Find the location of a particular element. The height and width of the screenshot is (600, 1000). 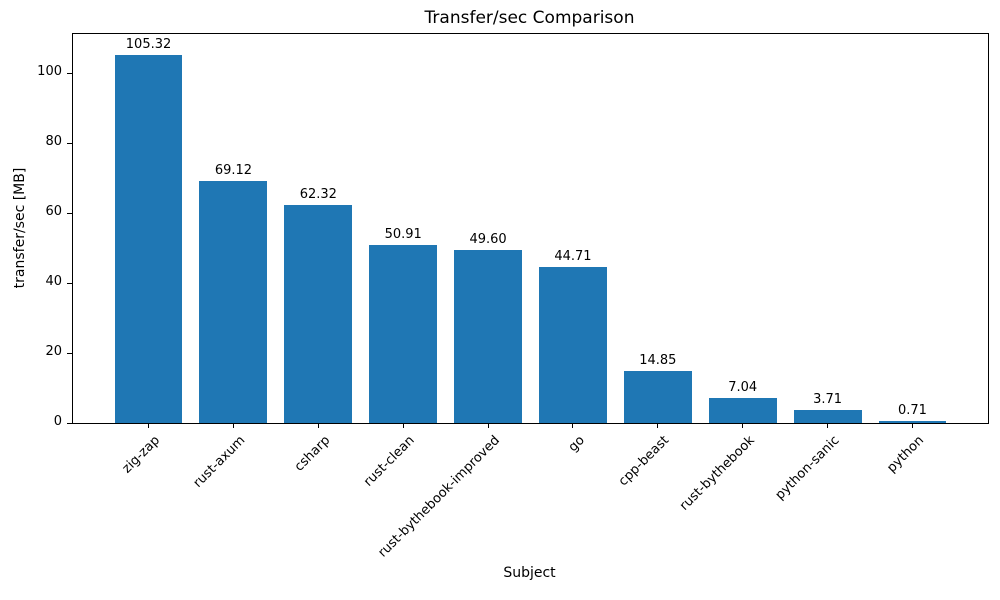

x-tick-label-python-sanic: python-sanic is located at coordinates (807, 468).